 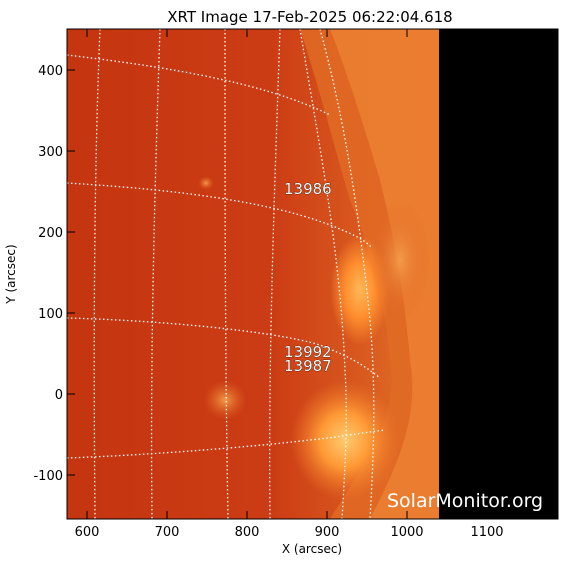 I want to click on x-tick-label: 1100, so click(x=486, y=532).